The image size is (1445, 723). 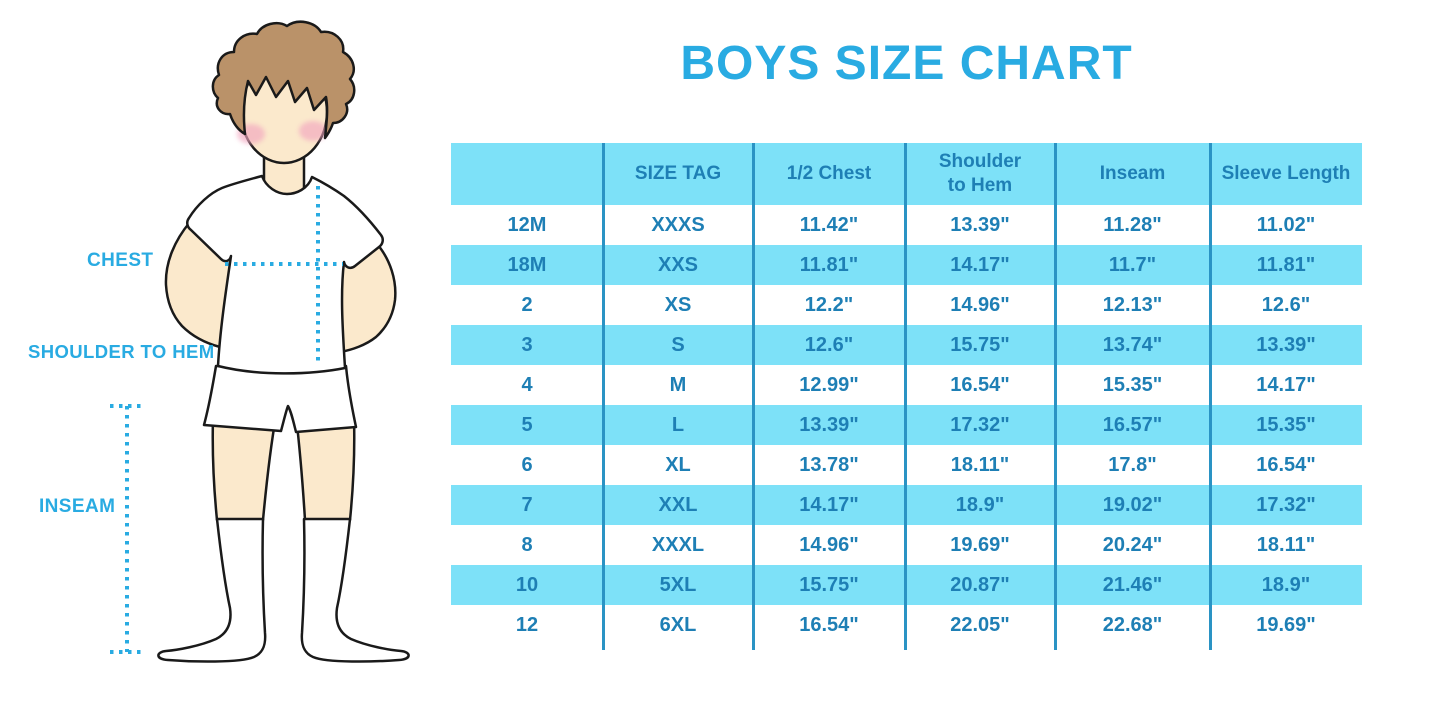 What do you see at coordinates (678, 585) in the screenshot?
I see `measurement-cell: 5XL` at bounding box center [678, 585].